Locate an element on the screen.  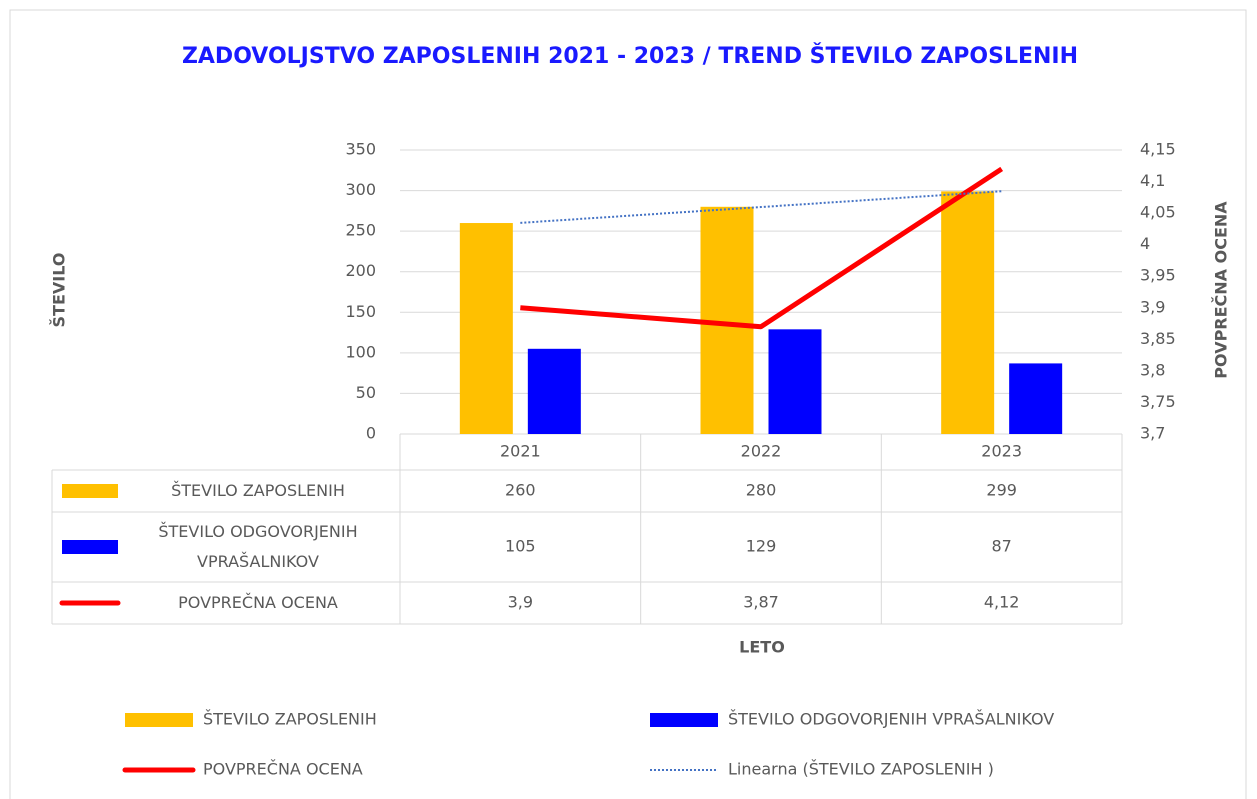
trend-line is located at coordinates (761, 207).